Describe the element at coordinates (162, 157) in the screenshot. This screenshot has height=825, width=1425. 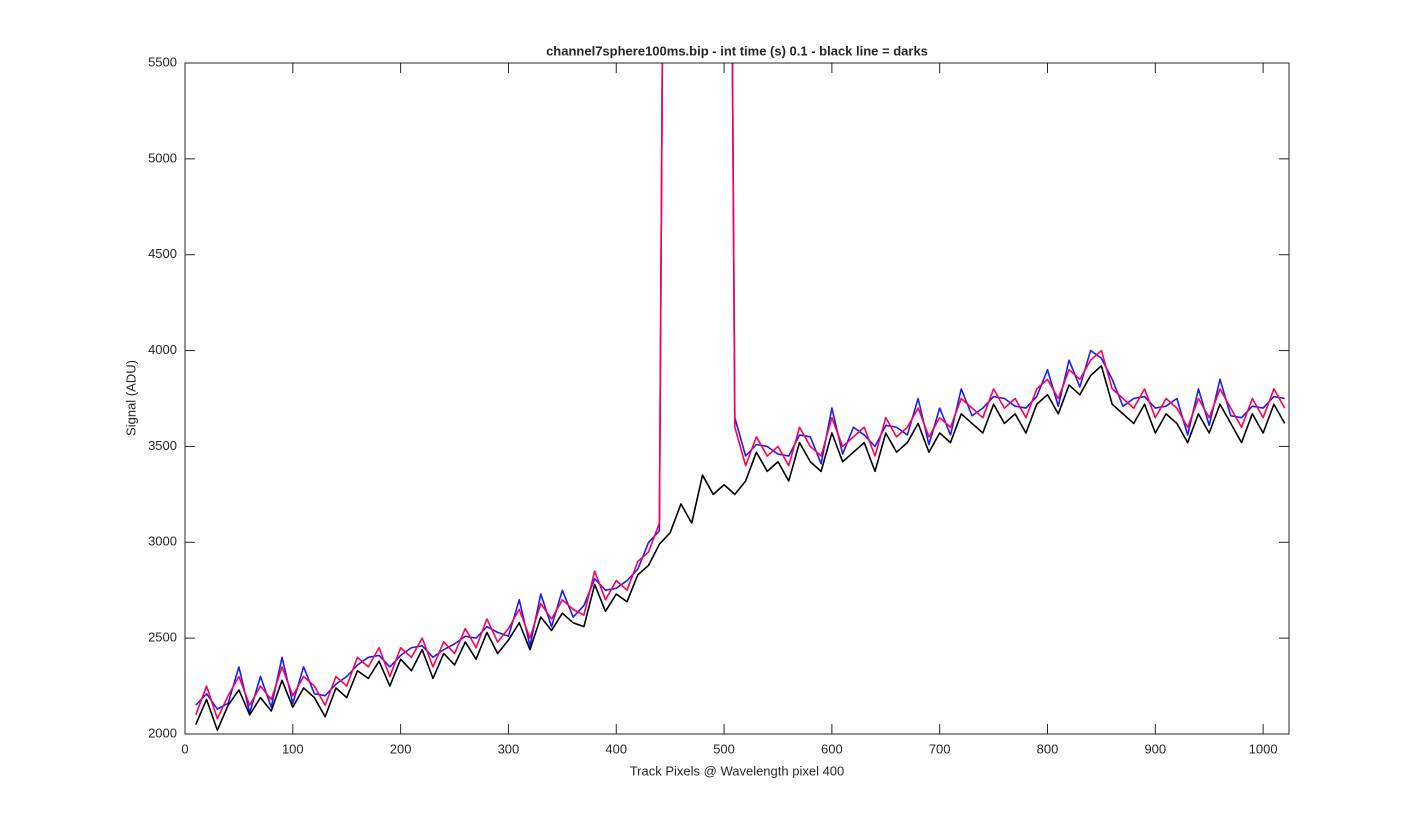
I see `y-tick-label: 5000` at that location.